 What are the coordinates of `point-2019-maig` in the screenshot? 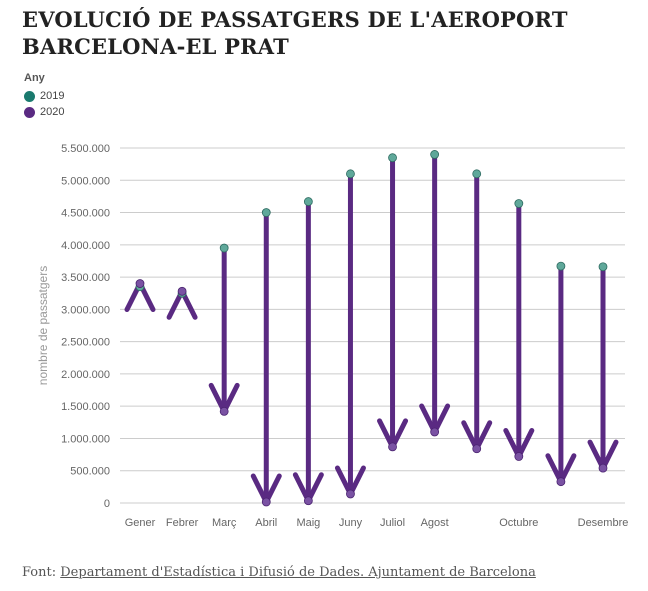 It's located at (308, 201).